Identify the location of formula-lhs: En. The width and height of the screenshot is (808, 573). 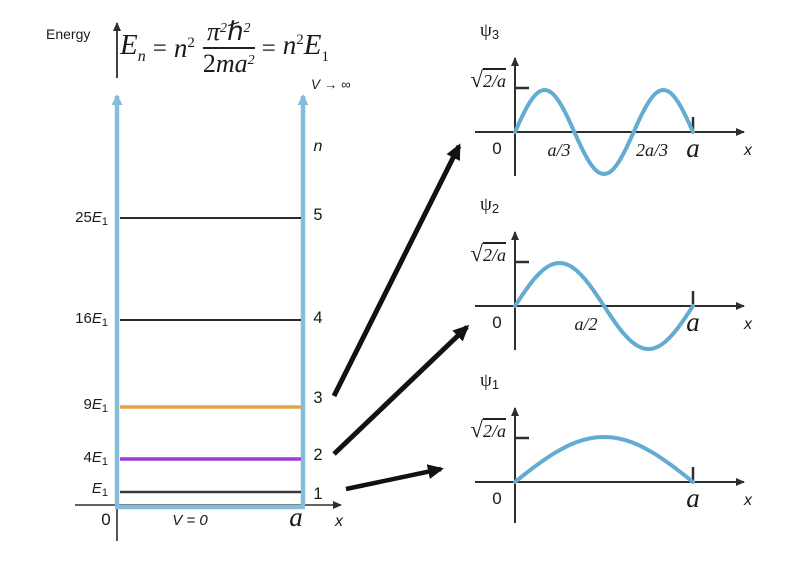
(133, 47).